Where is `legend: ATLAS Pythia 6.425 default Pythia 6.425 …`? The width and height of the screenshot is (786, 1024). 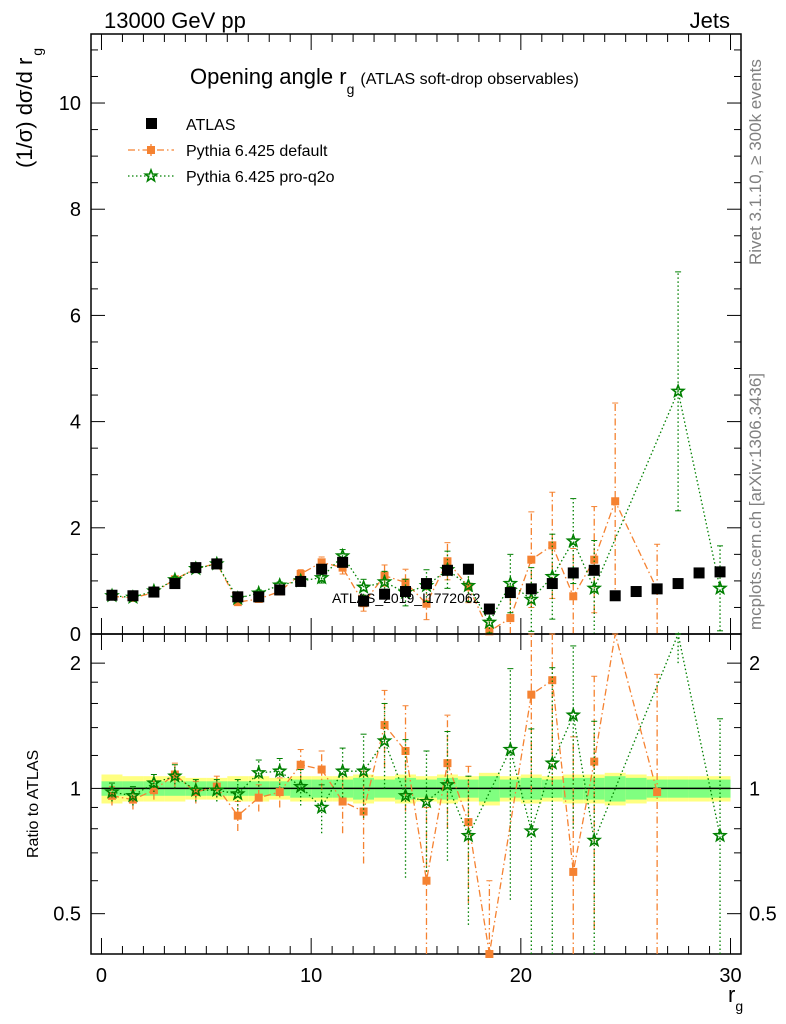
legend: ATLAS Pythia 6.425 default Pythia 6.425 … is located at coordinates (231, 151).